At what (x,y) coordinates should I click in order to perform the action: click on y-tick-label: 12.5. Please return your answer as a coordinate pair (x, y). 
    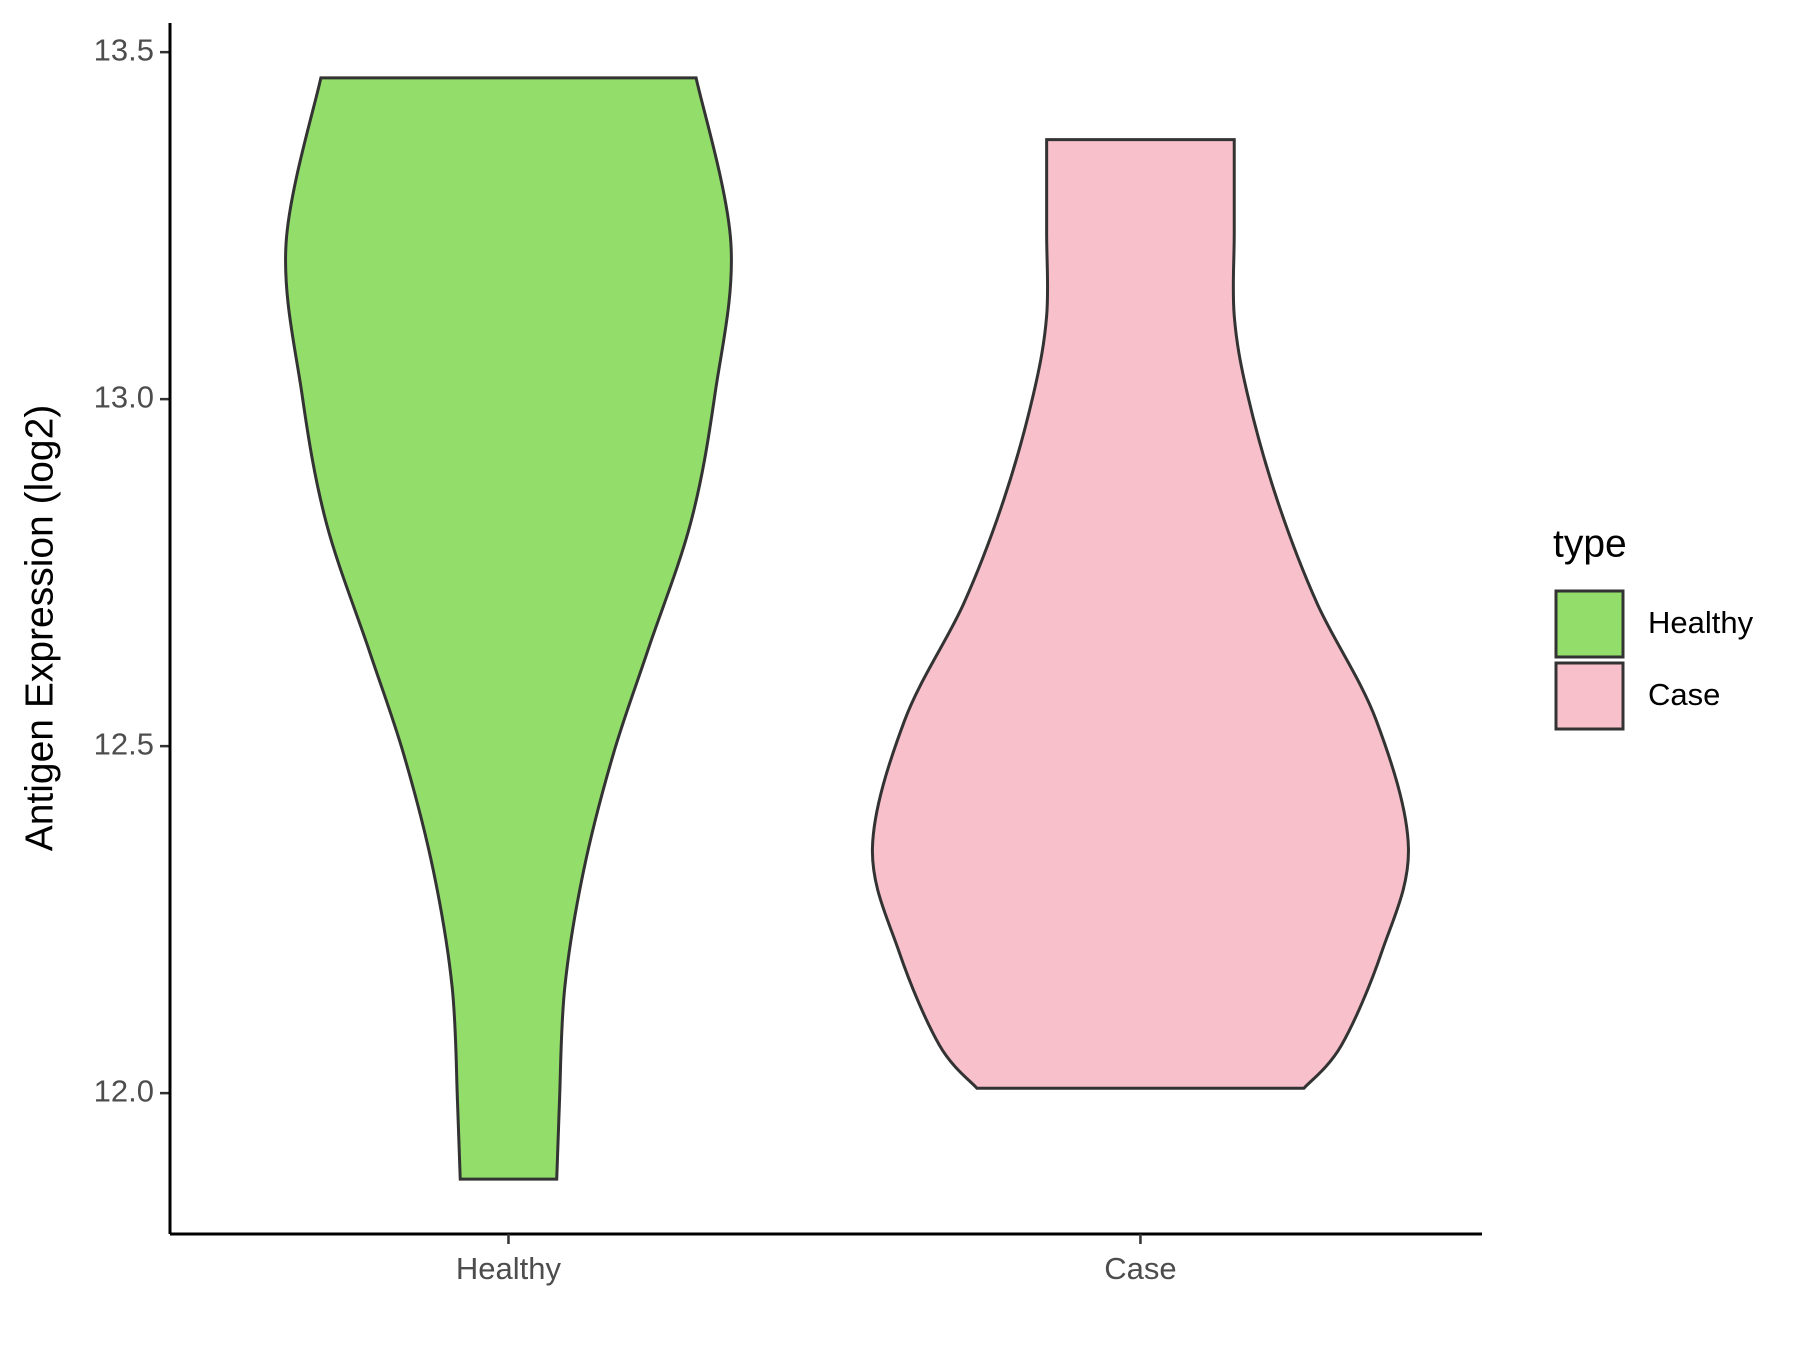
    Looking at the image, I should click on (124, 743).